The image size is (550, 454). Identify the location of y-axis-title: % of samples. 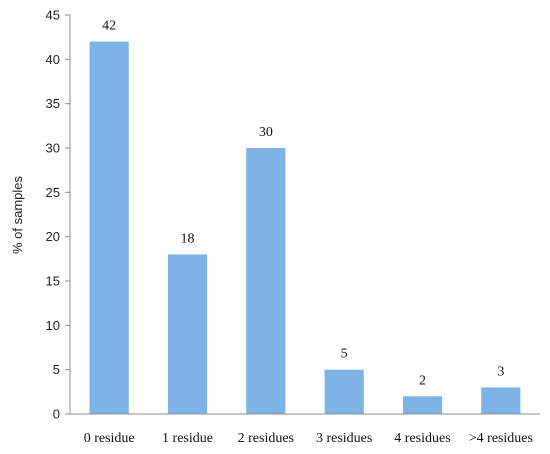
(17, 214).